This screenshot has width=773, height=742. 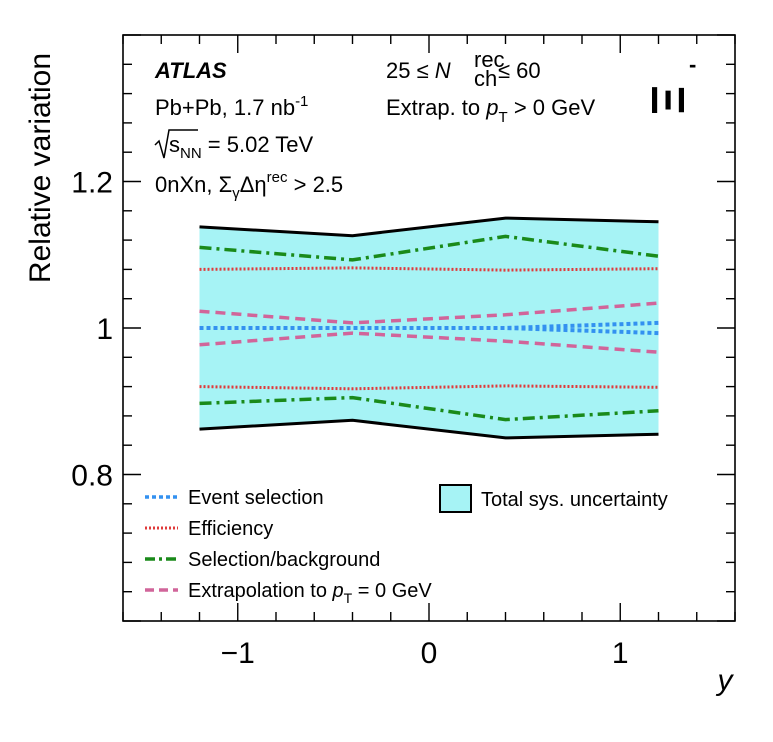 I want to click on x-axis-title: y, so click(x=725, y=680).